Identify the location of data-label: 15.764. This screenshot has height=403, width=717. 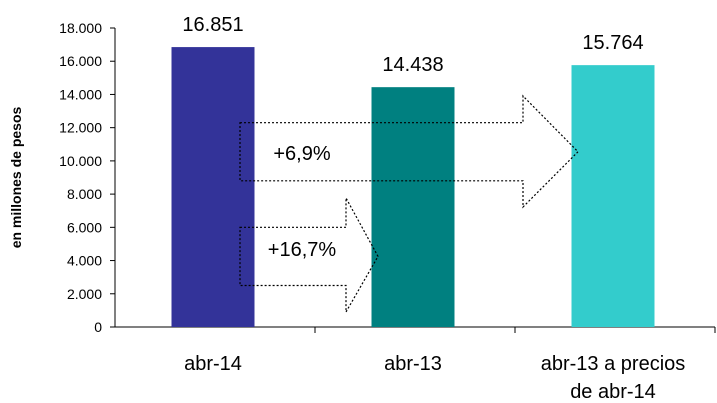
(612, 43).